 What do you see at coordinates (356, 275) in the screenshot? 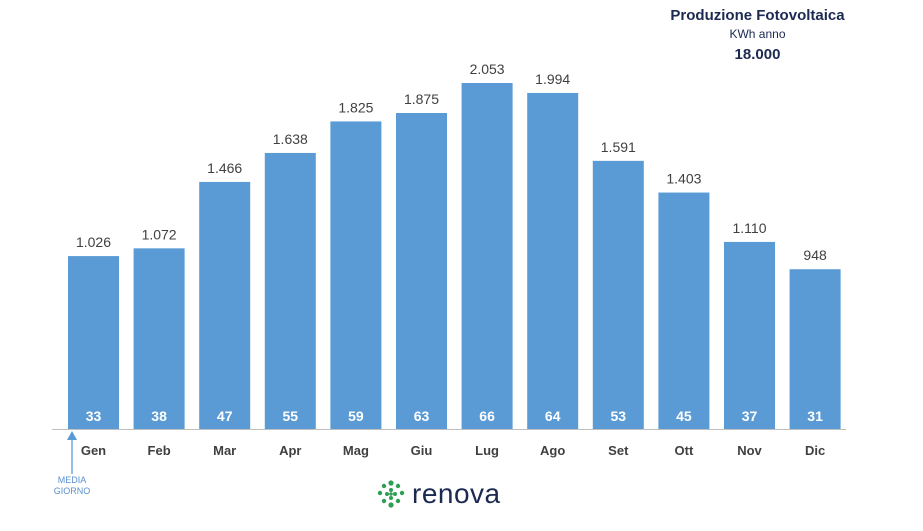
I see `bar-mag` at bounding box center [356, 275].